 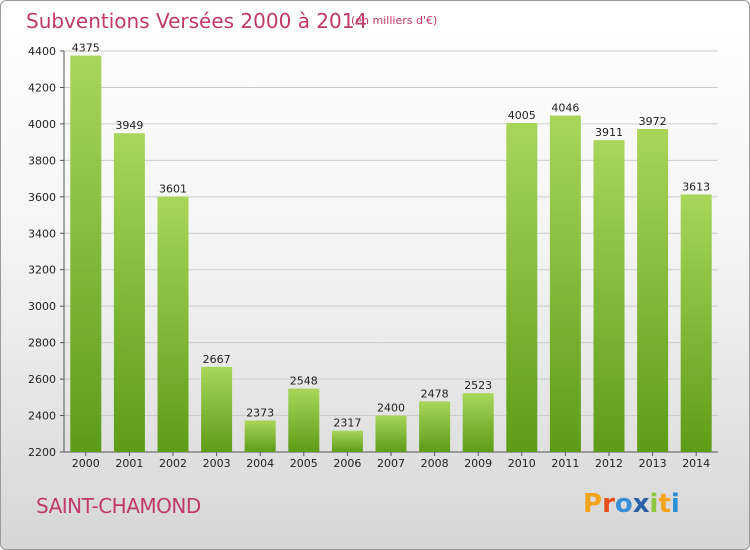 I want to click on bar-2013, so click(x=653, y=290).